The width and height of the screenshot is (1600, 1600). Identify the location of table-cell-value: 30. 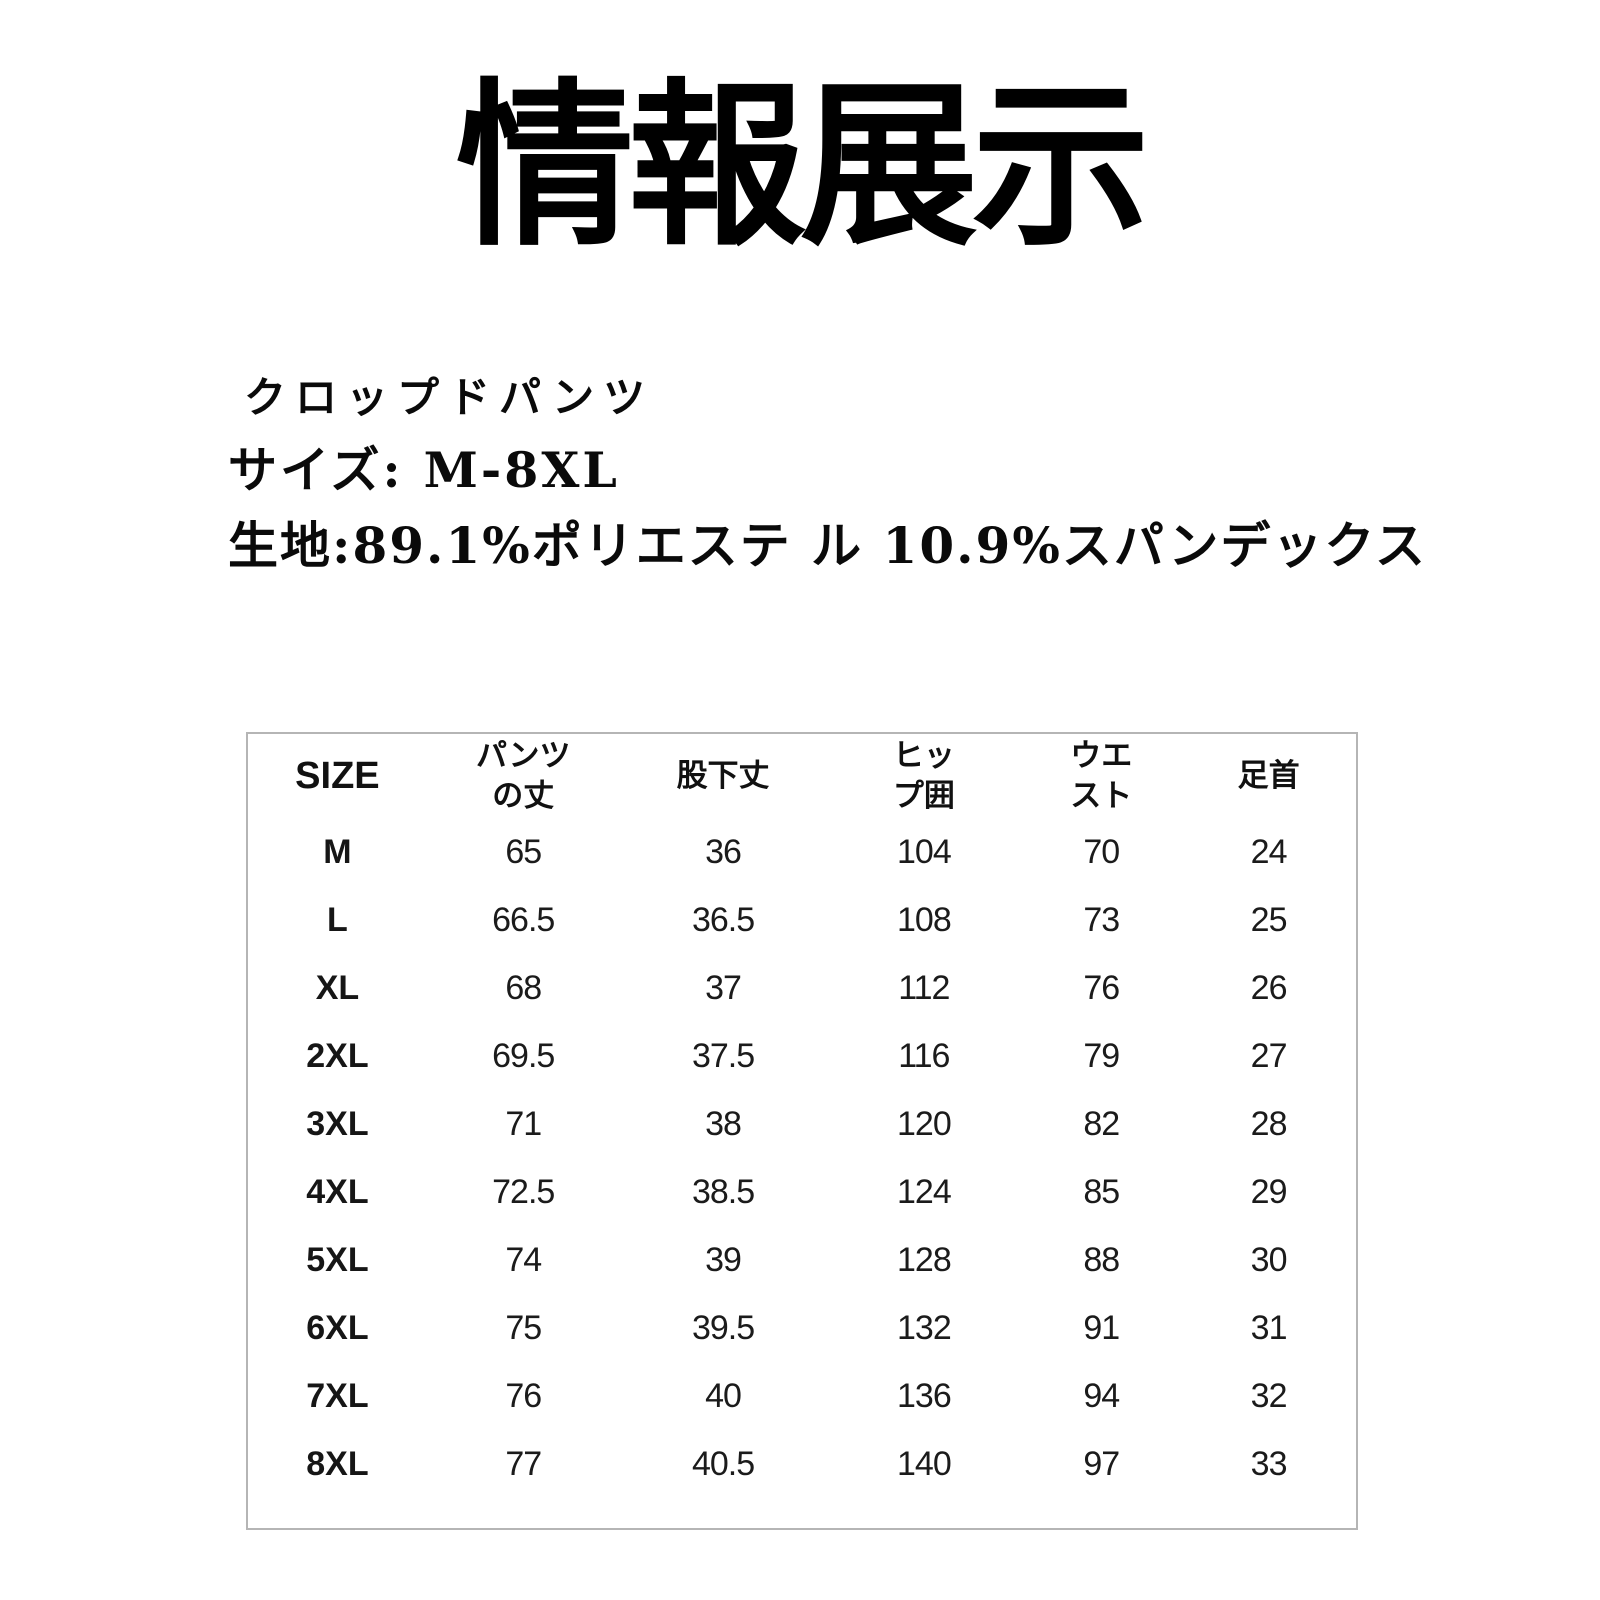
(1269, 1259).